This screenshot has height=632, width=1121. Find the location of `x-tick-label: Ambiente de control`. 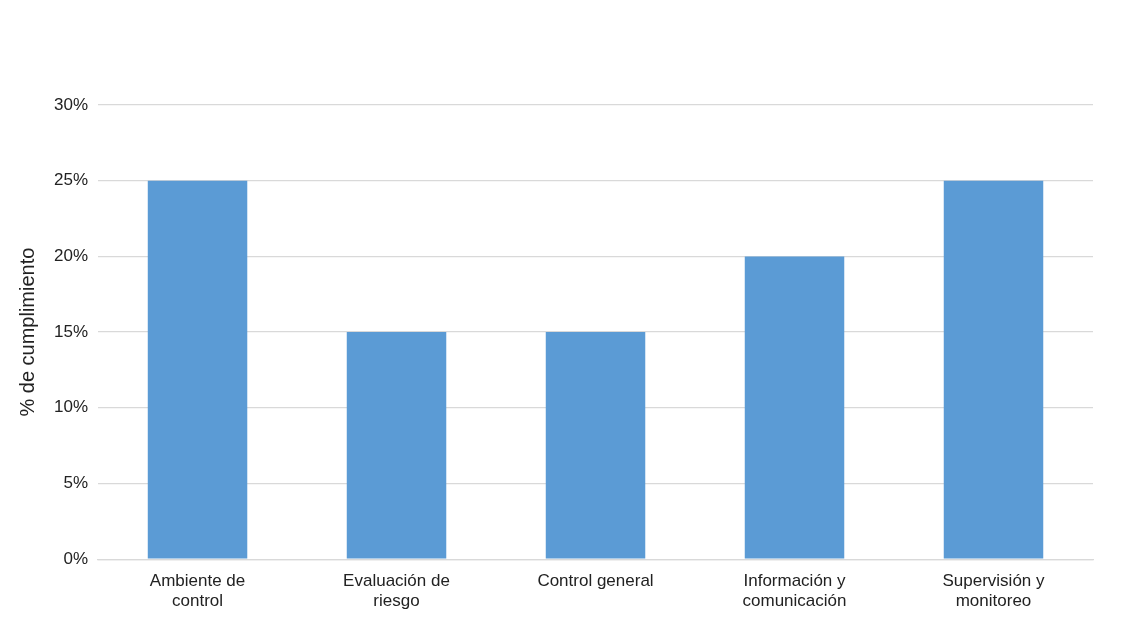

x-tick-label: Ambiente de control is located at coordinates (197, 591).